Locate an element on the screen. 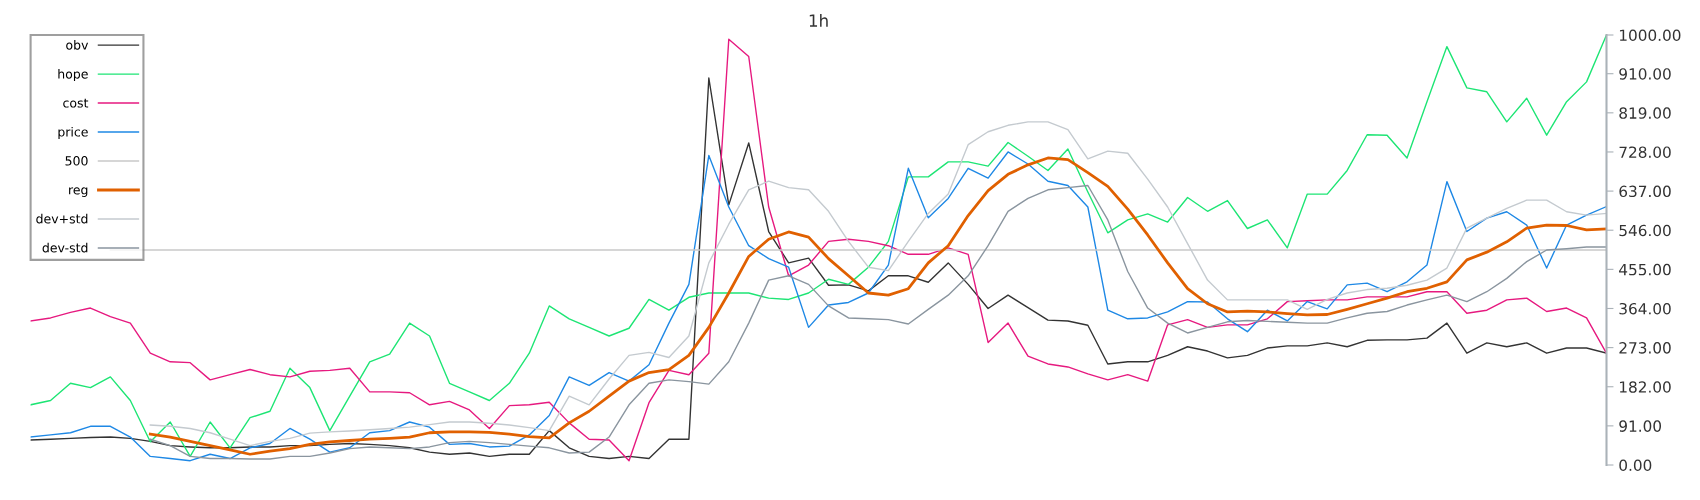 This screenshot has width=1700, height=500. legend-label: reg is located at coordinates (78, 192).